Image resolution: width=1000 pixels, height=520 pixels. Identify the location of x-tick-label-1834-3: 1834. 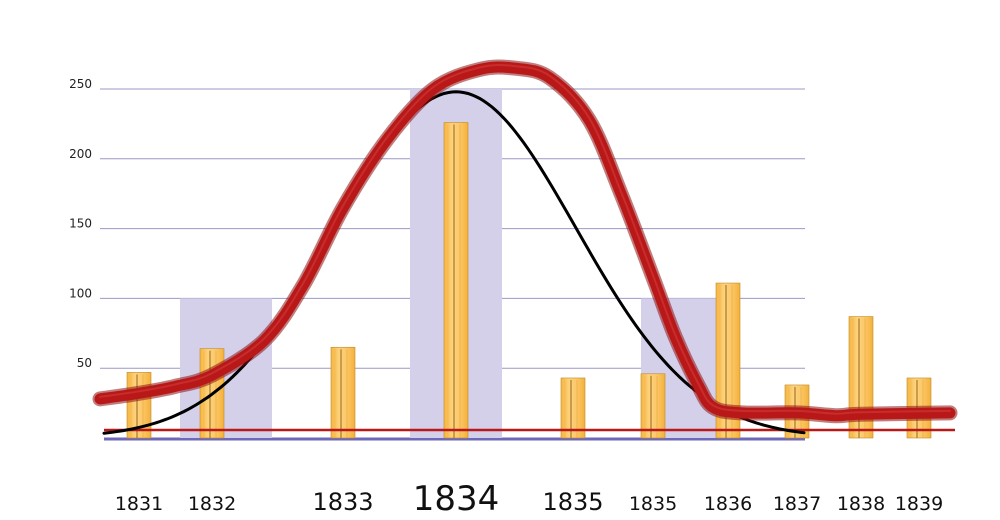
(456, 499).